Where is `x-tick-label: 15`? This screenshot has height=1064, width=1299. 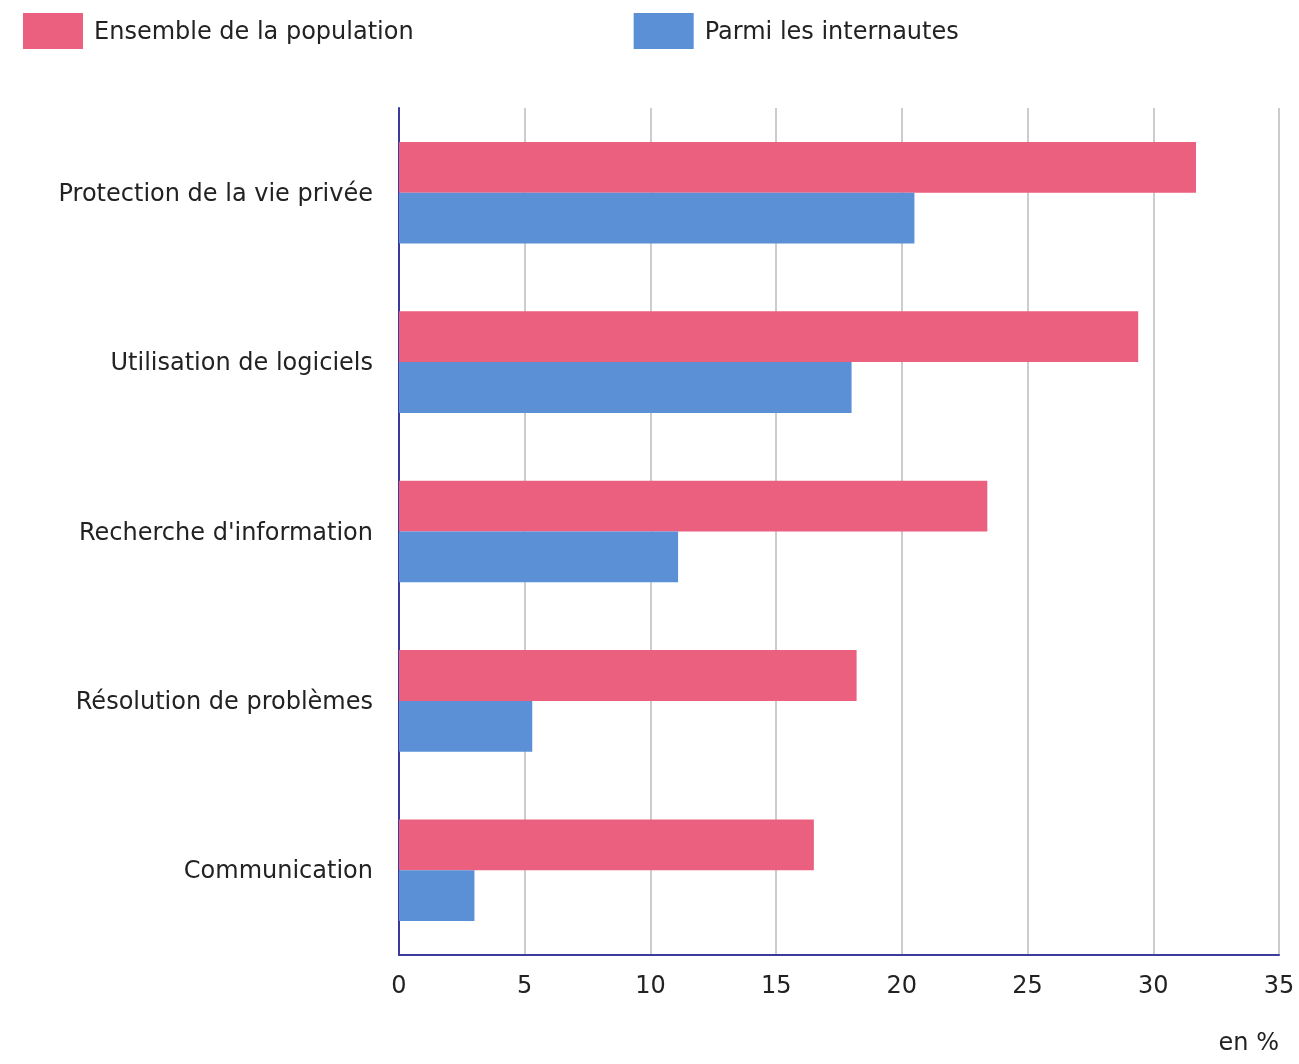 x-tick-label: 15 is located at coordinates (776, 985).